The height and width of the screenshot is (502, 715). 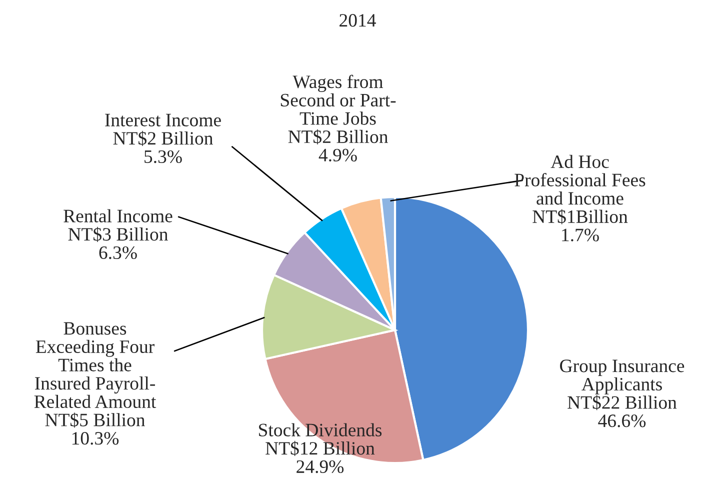 What do you see at coordinates (580, 189) in the screenshot?
I see `slice-label: Ad Hoc Professional Fees and Income NT$1Billion` at bounding box center [580, 189].